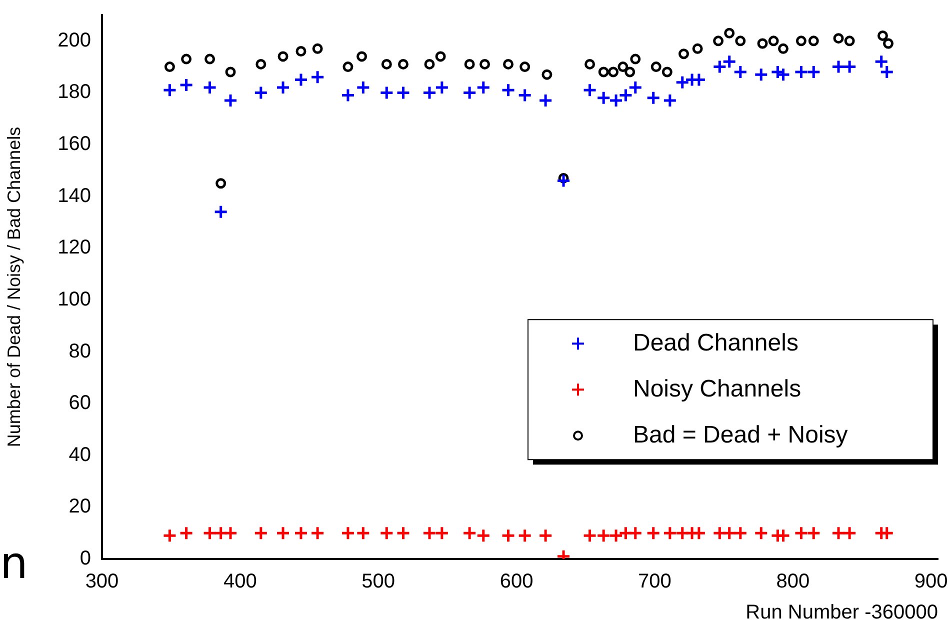 The width and height of the screenshot is (952, 629). I want to click on x-tick-label: 400, so click(240, 581).